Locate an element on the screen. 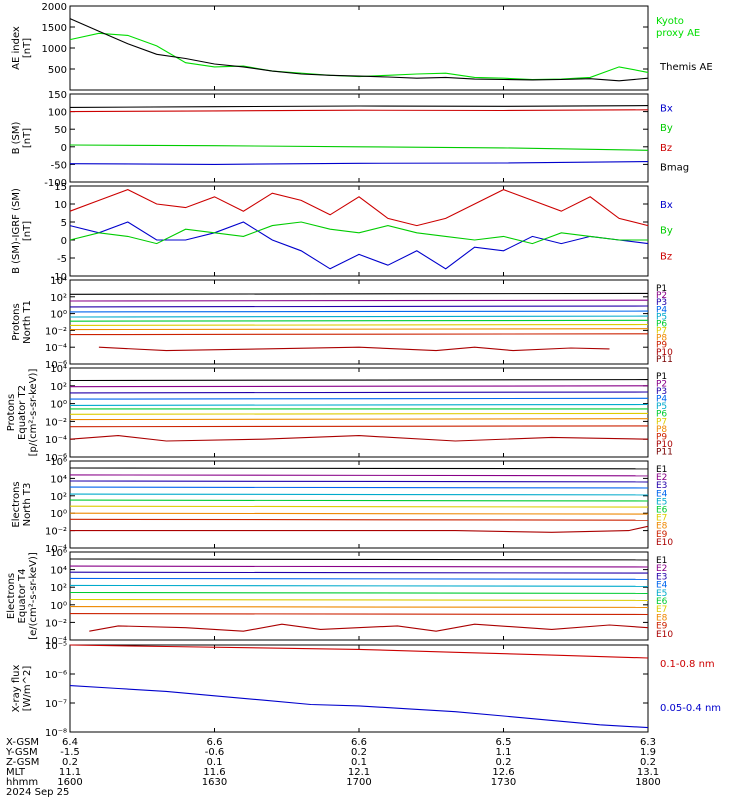 This screenshot has height=800, width=750. legend-entry: 0.05-0.4 nm is located at coordinates (690, 708).